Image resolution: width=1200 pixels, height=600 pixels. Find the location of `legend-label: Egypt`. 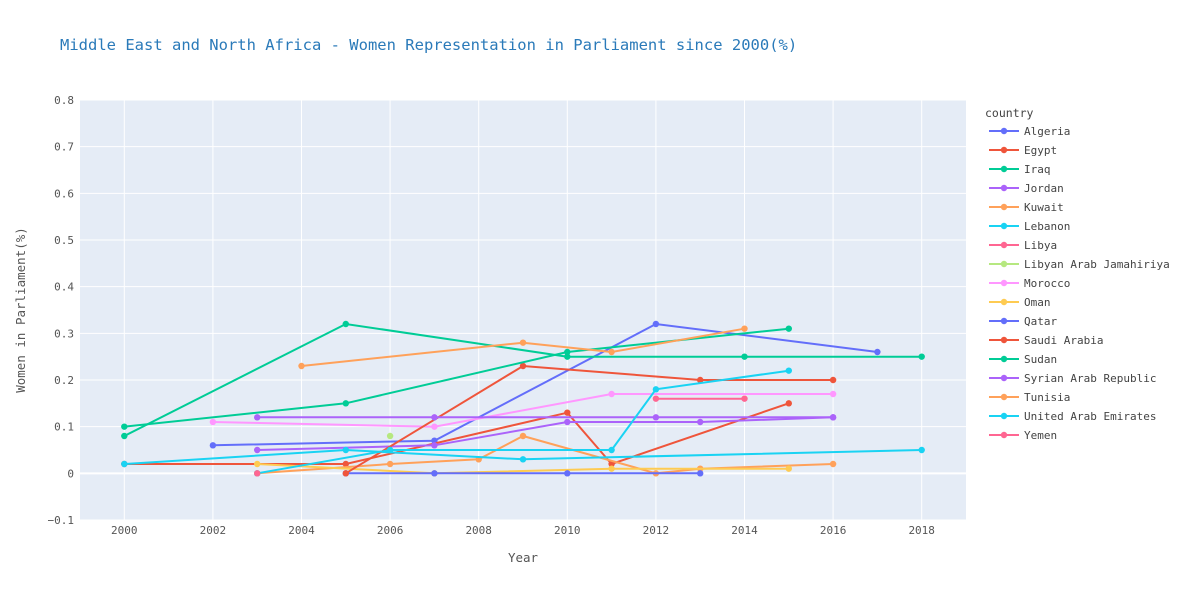

legend-label: Egypt is located at coordinates (1040, 150).